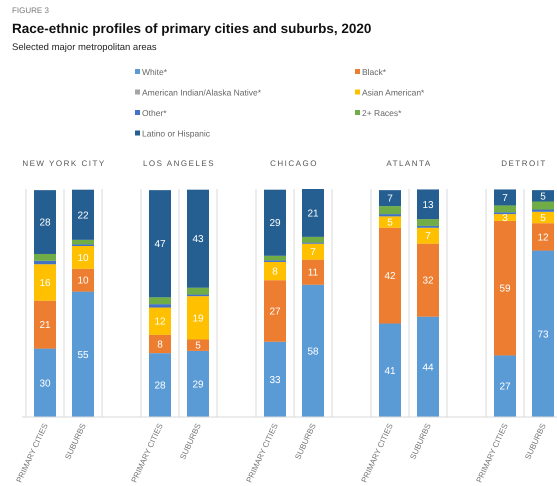 This screenshot has height=486, width=557. Describe the element at coordinates (83, 216) in the screenshot. I see `data-label: 22` at that location.